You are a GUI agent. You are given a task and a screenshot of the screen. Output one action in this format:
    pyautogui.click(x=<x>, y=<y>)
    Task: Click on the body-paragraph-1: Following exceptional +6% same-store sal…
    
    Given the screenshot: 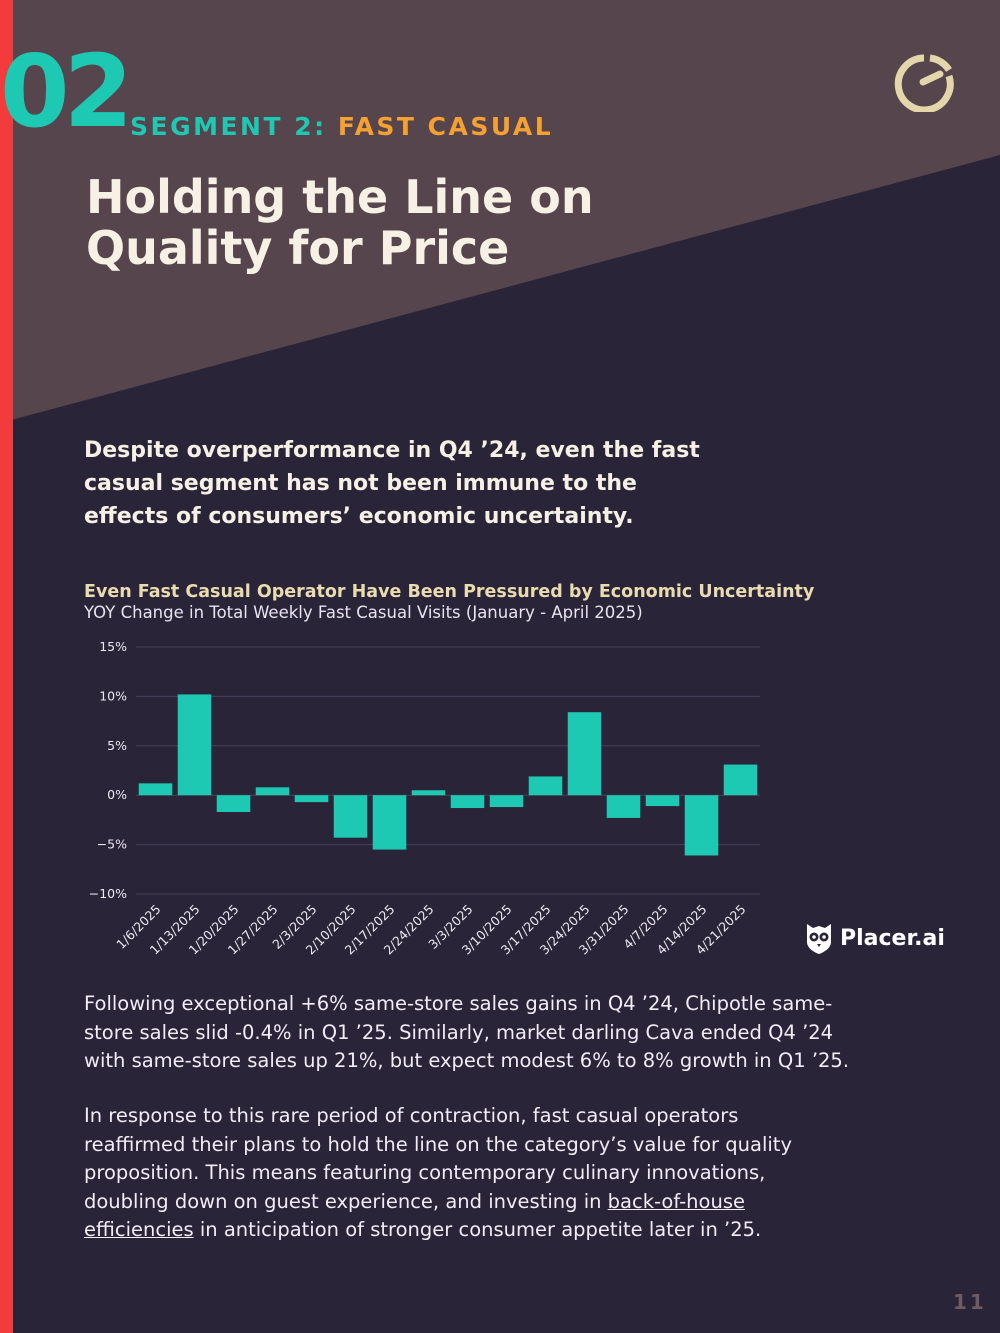 What is the action you would take?
    pyautogui.click(x=514, y=1033)
    